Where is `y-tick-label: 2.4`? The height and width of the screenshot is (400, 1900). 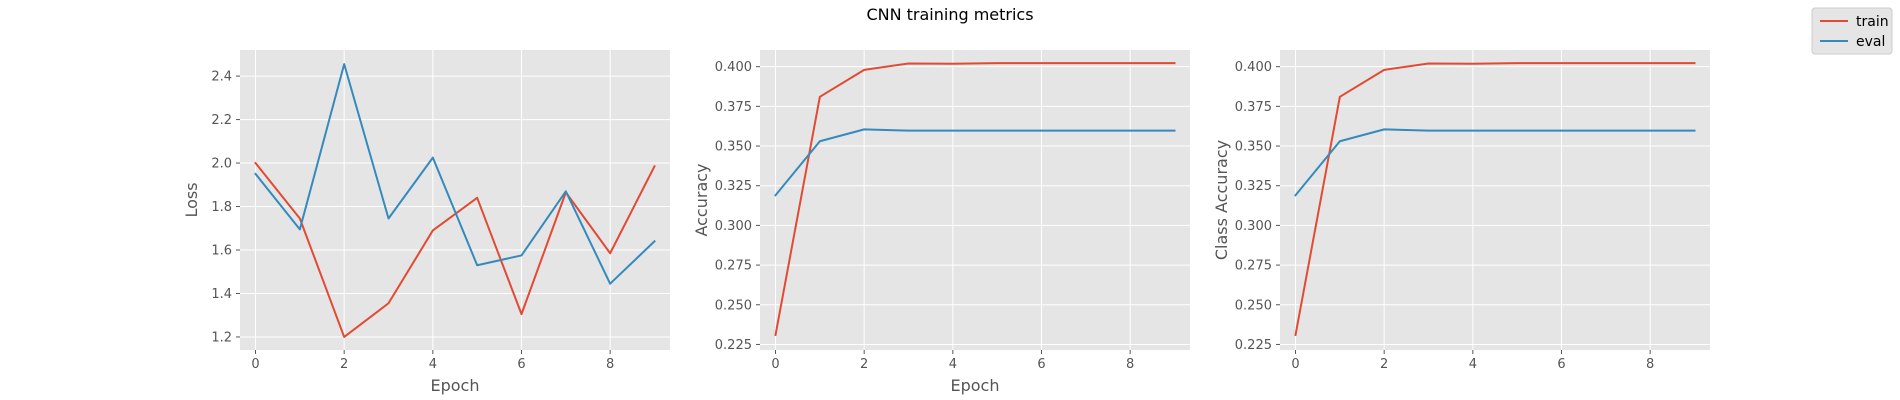
y-tick-label: 2.4 is located at coordinates (221, 77).